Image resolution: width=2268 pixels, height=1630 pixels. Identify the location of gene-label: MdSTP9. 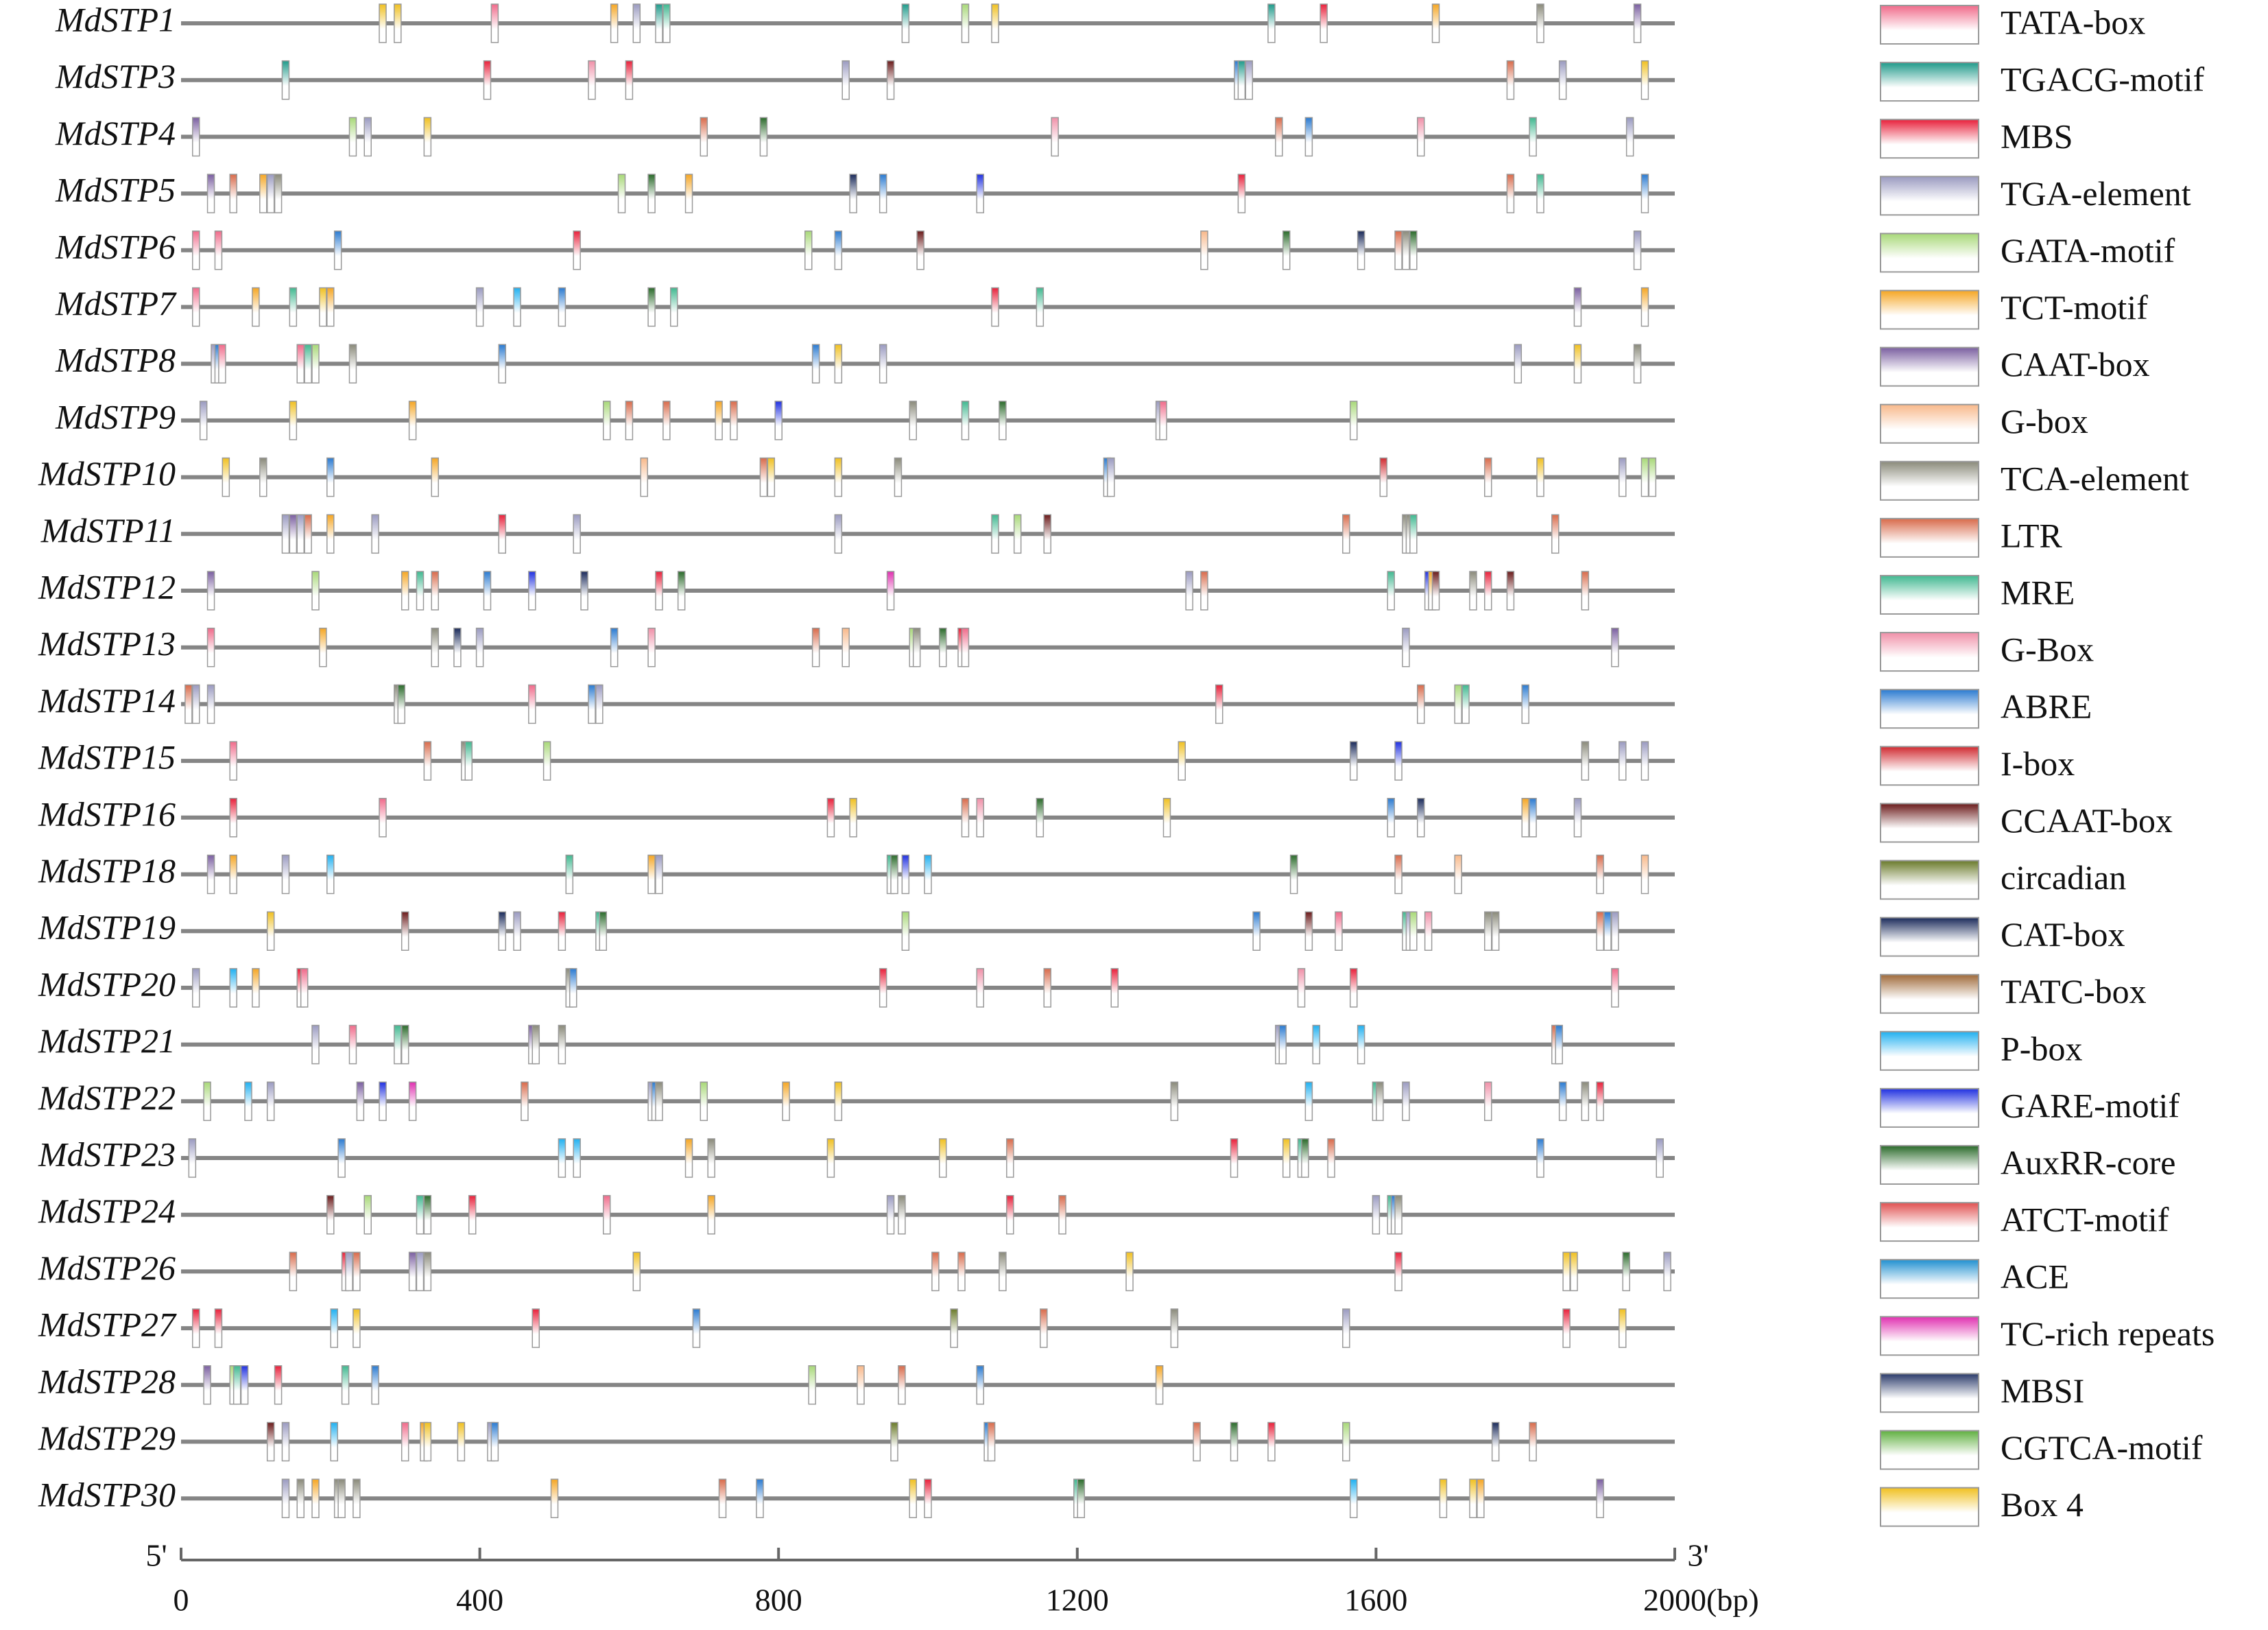
(115, 416).